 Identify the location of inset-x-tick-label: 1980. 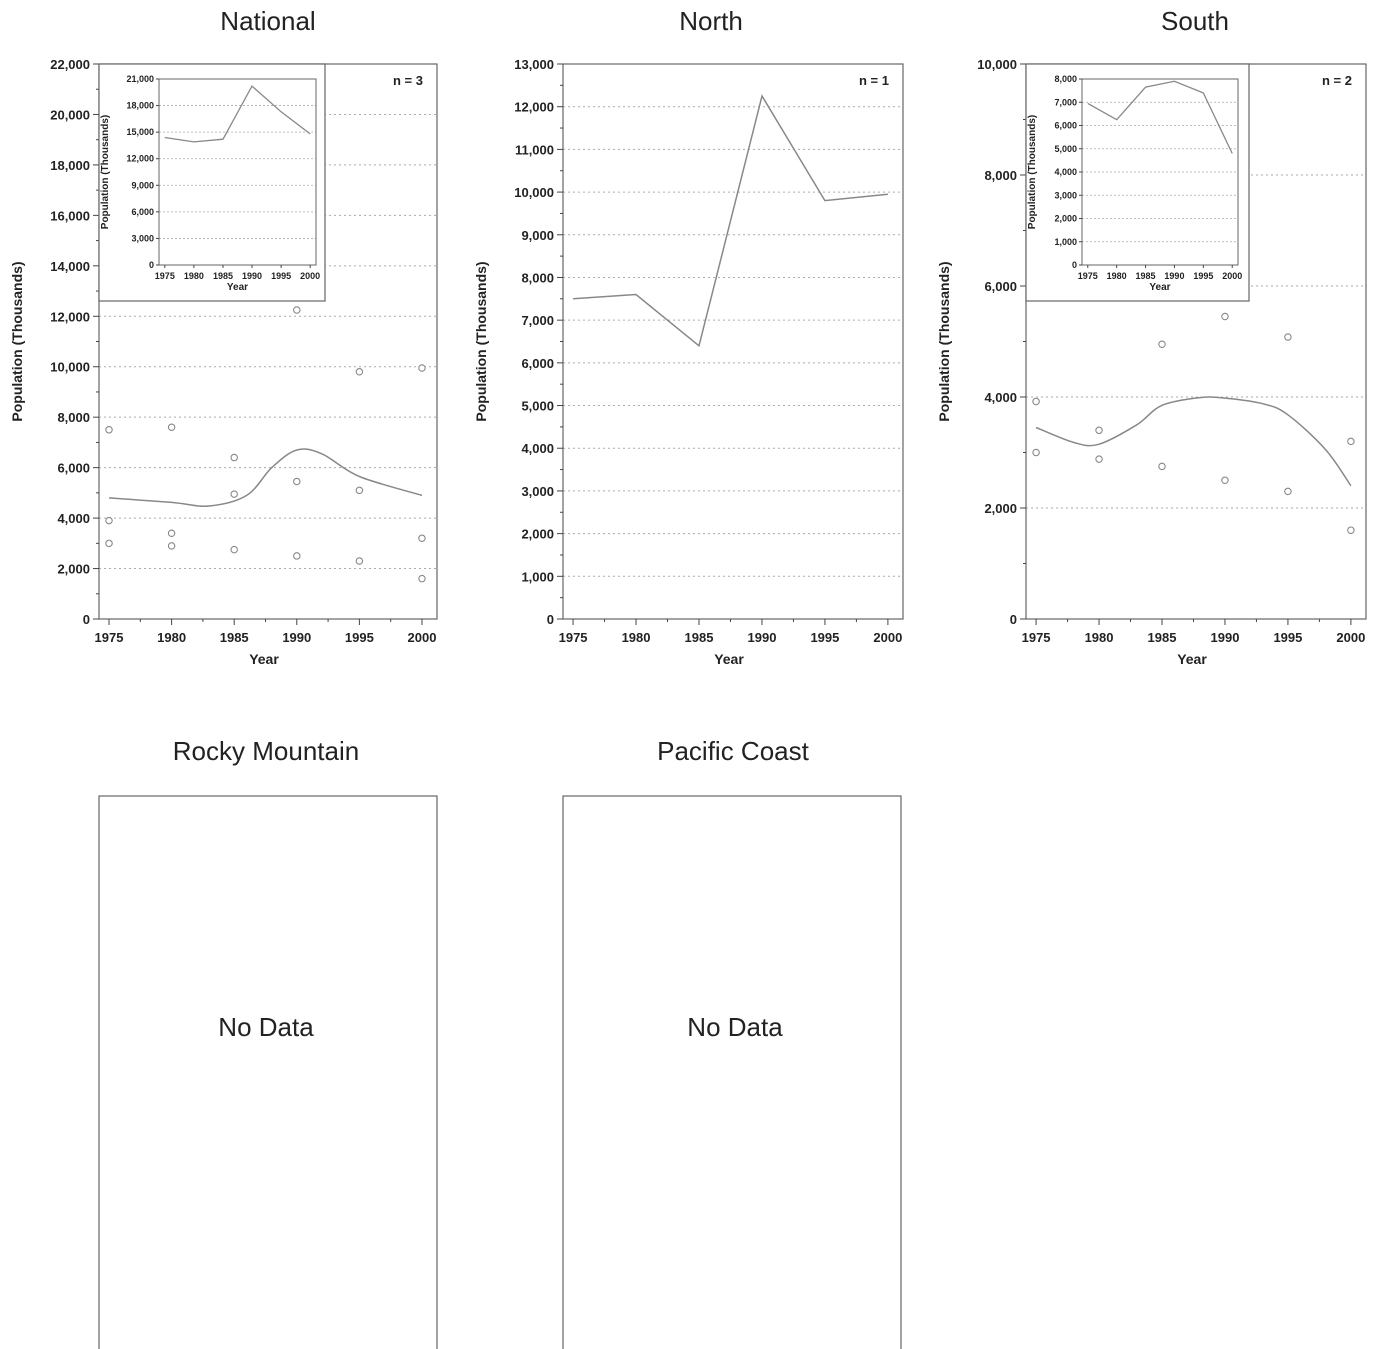
(1117, 276).